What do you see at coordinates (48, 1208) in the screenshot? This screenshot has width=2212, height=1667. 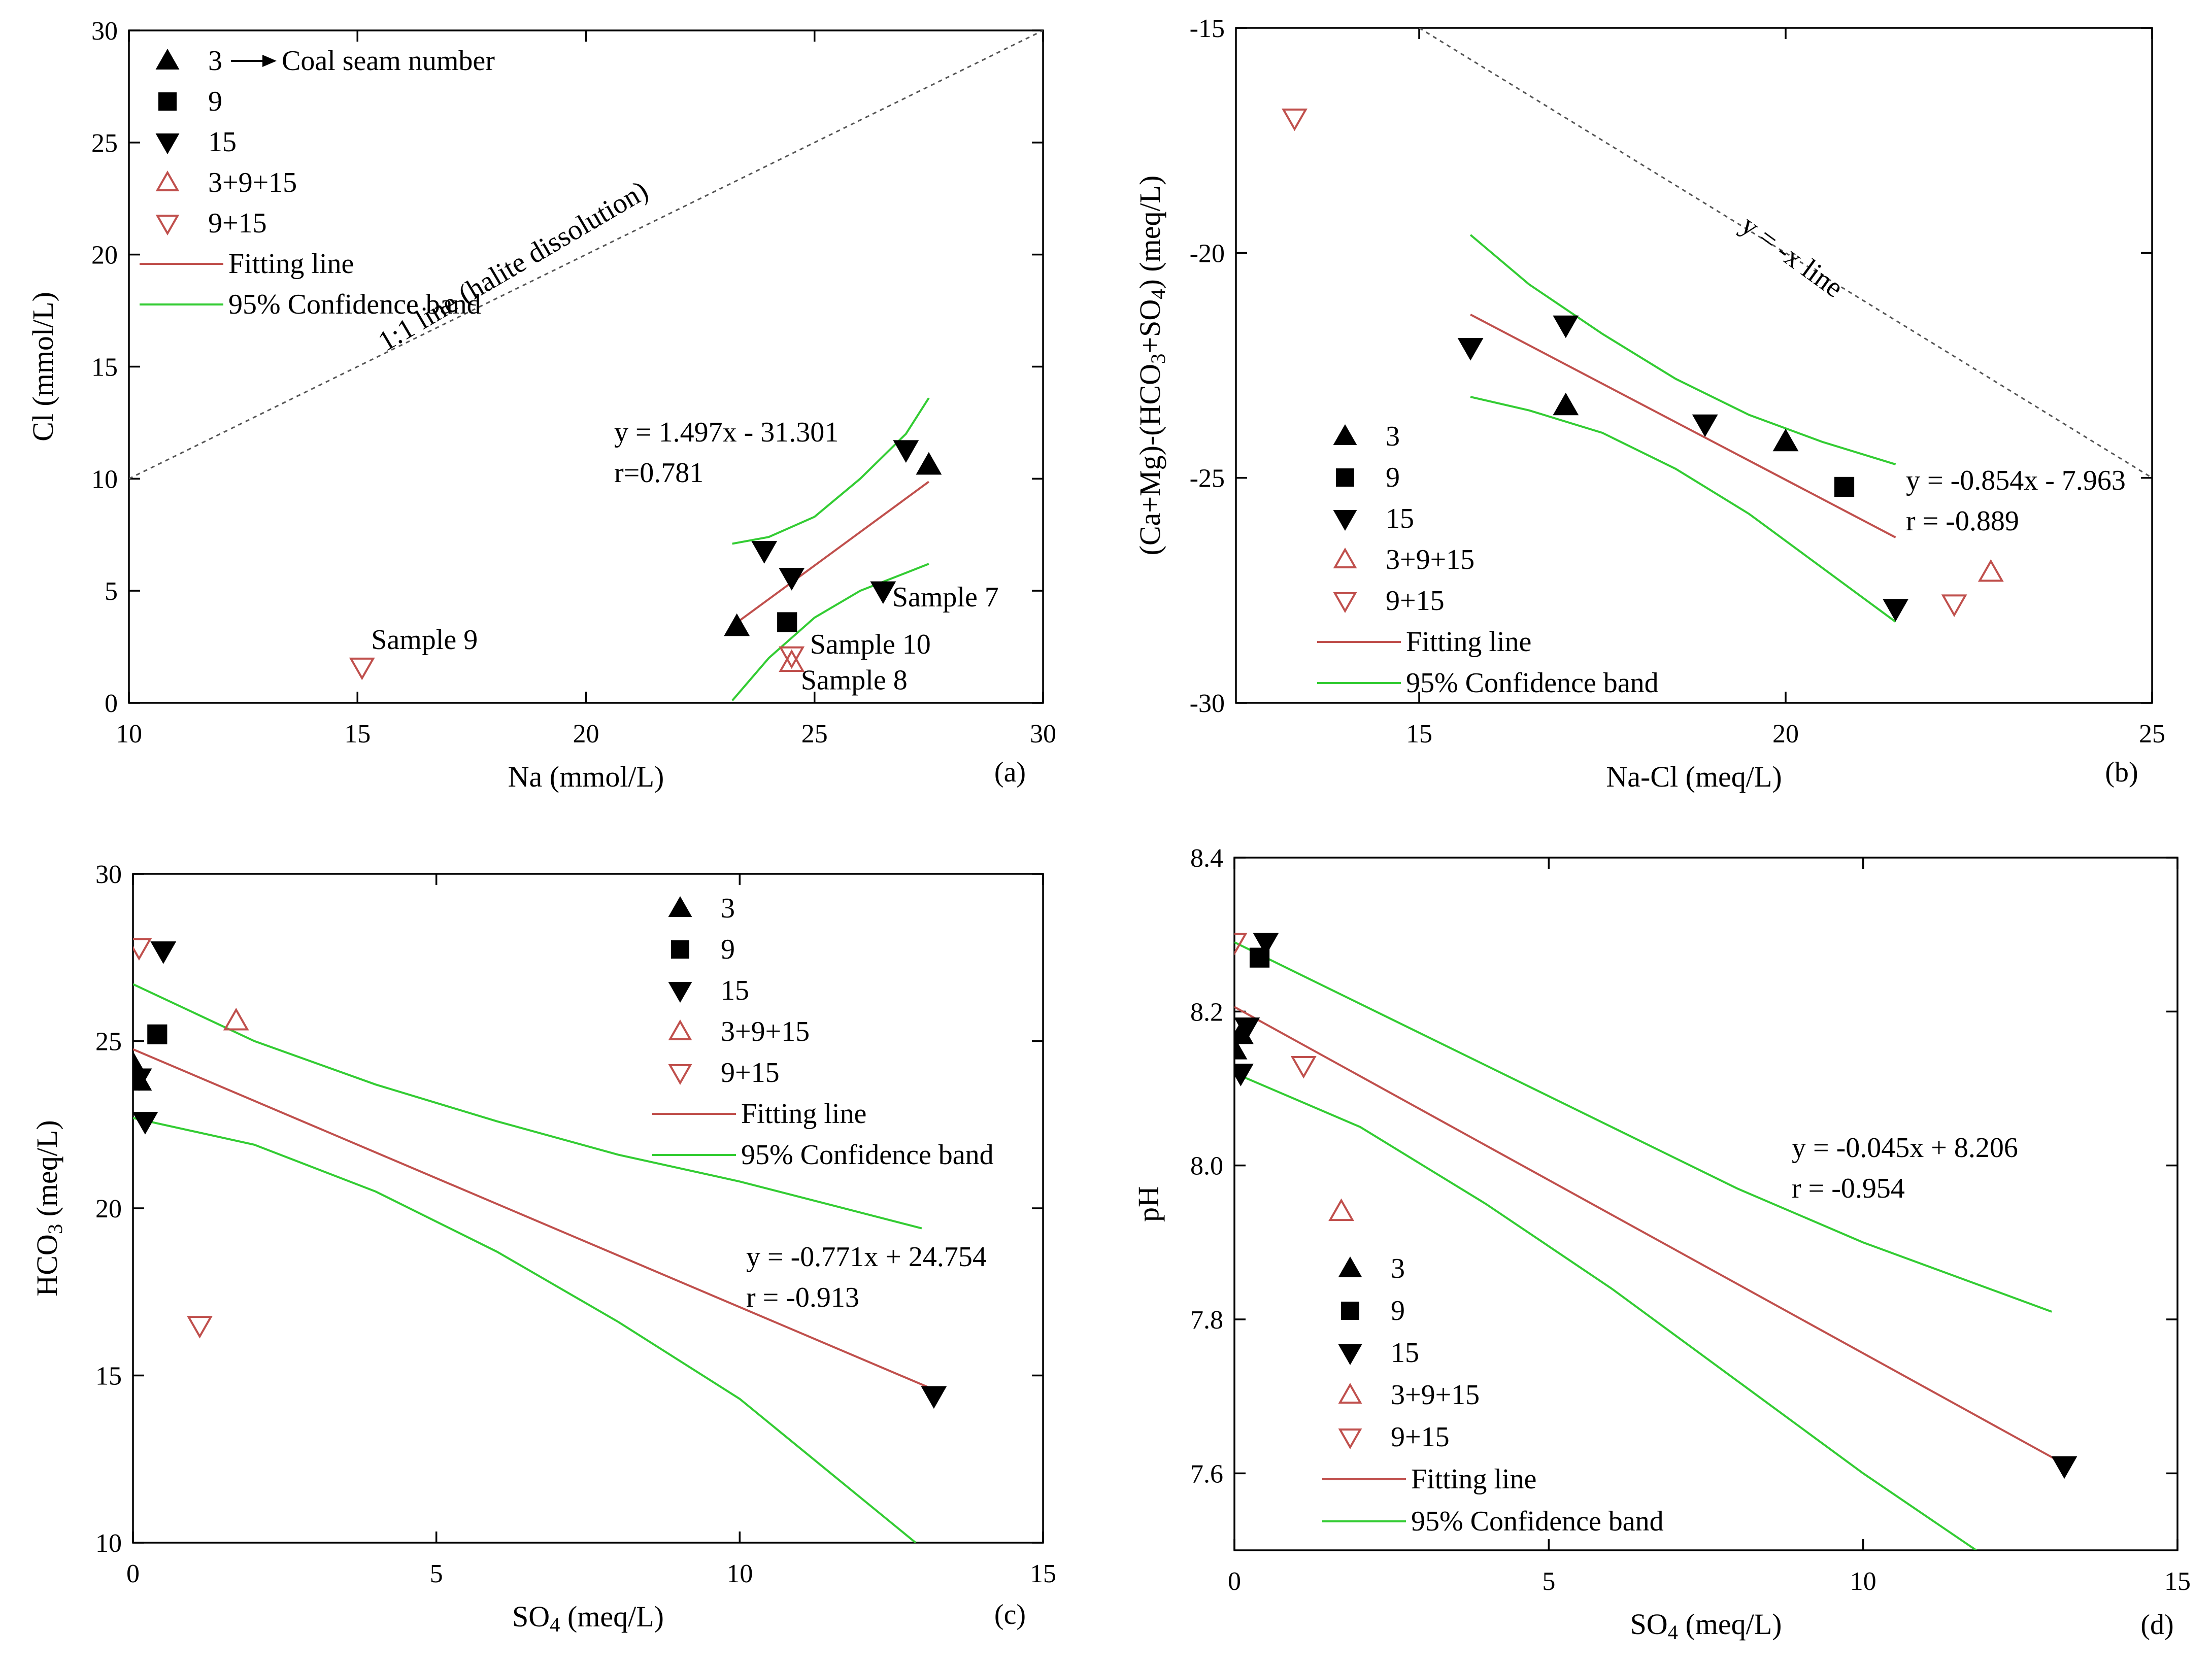 I see `y-axis-label: HCO3 (meq/L)` at bounding box center [48, 1208].